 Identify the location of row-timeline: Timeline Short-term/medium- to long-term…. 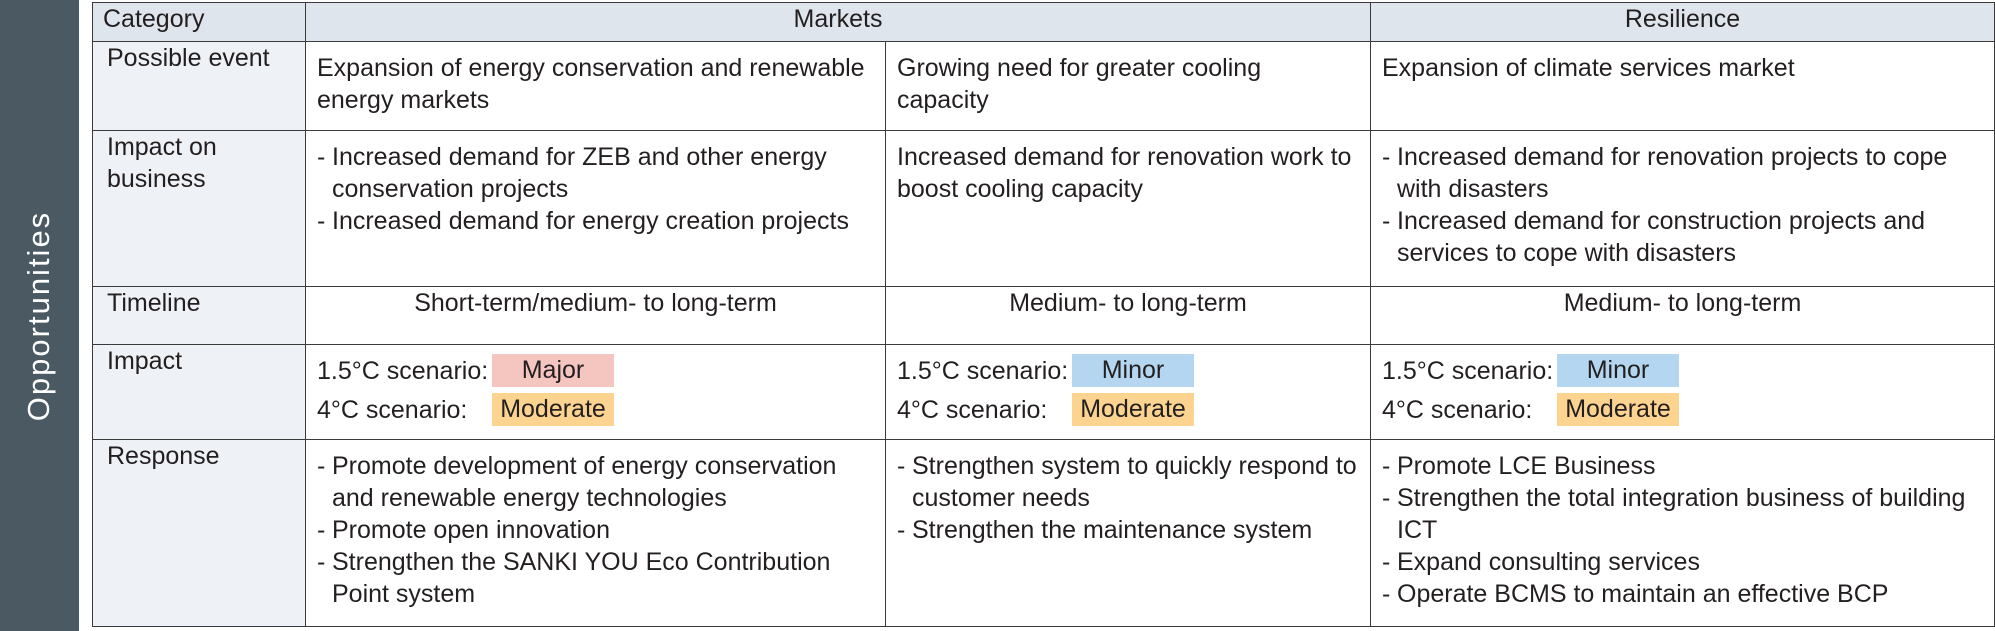
(1043, 315).